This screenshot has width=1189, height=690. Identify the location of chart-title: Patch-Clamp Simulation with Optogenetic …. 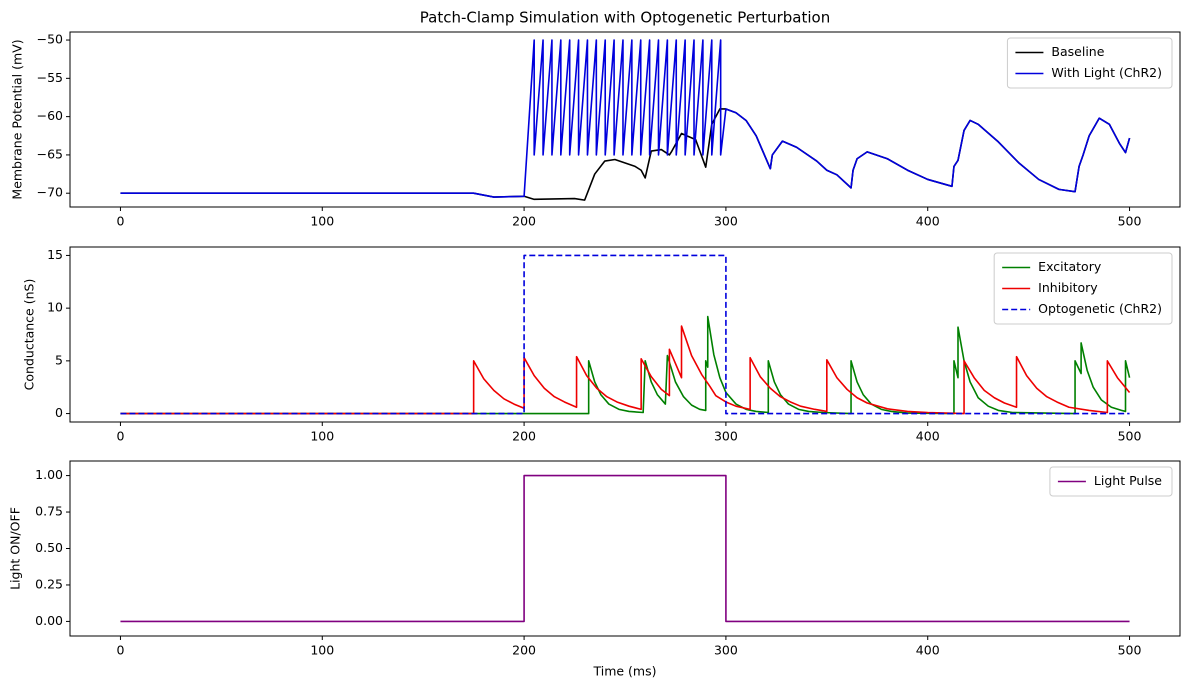
(625, 18).